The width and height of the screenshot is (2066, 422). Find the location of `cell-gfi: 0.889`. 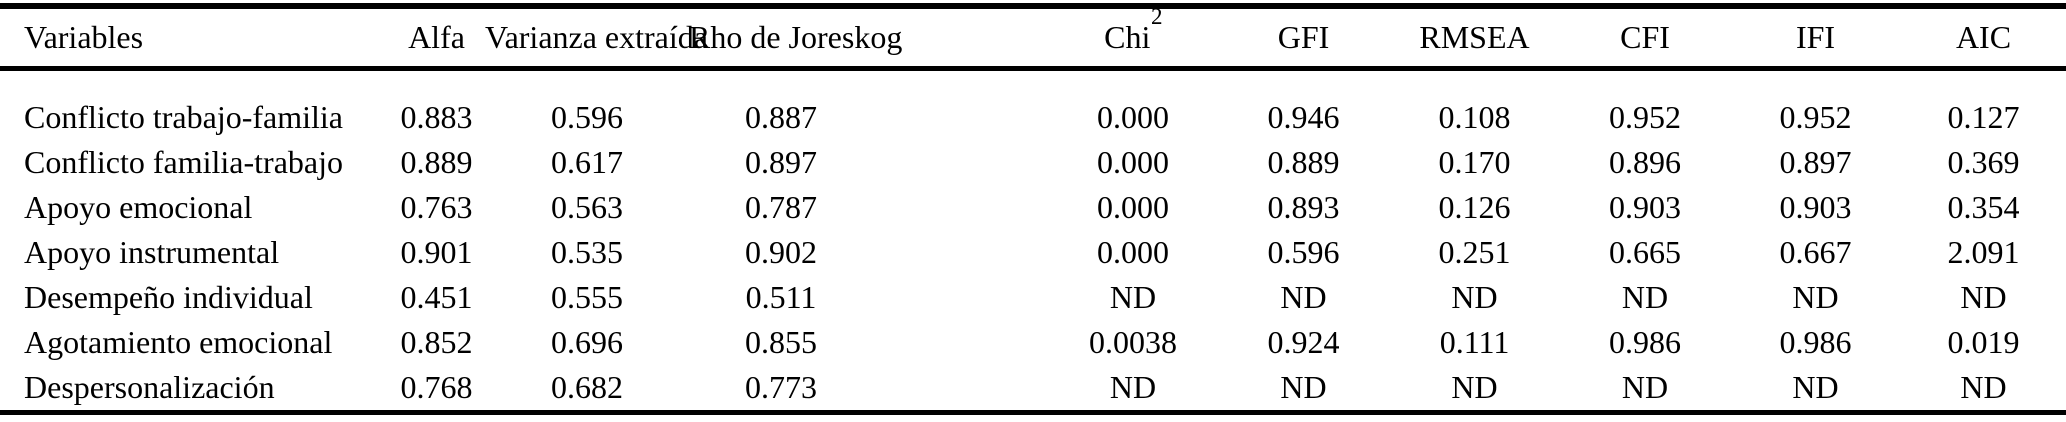

cell-gfi: 0.889 is located at coordinates (1303, 162).